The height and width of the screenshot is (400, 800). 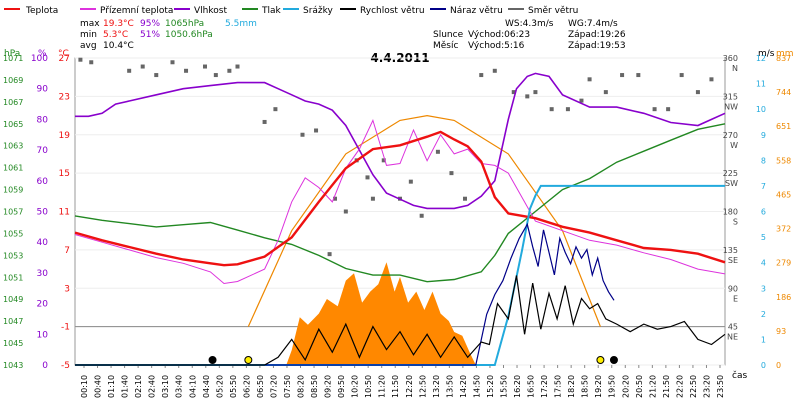 I want to click on tick-ms: 4, so click(x=763, y=263).